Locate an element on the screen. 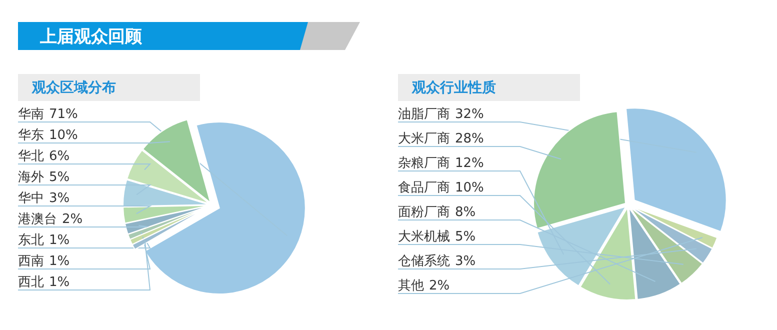 This screenshot has height=330, width=777. slice-label: 西南 is located at coordinates (31, 261).